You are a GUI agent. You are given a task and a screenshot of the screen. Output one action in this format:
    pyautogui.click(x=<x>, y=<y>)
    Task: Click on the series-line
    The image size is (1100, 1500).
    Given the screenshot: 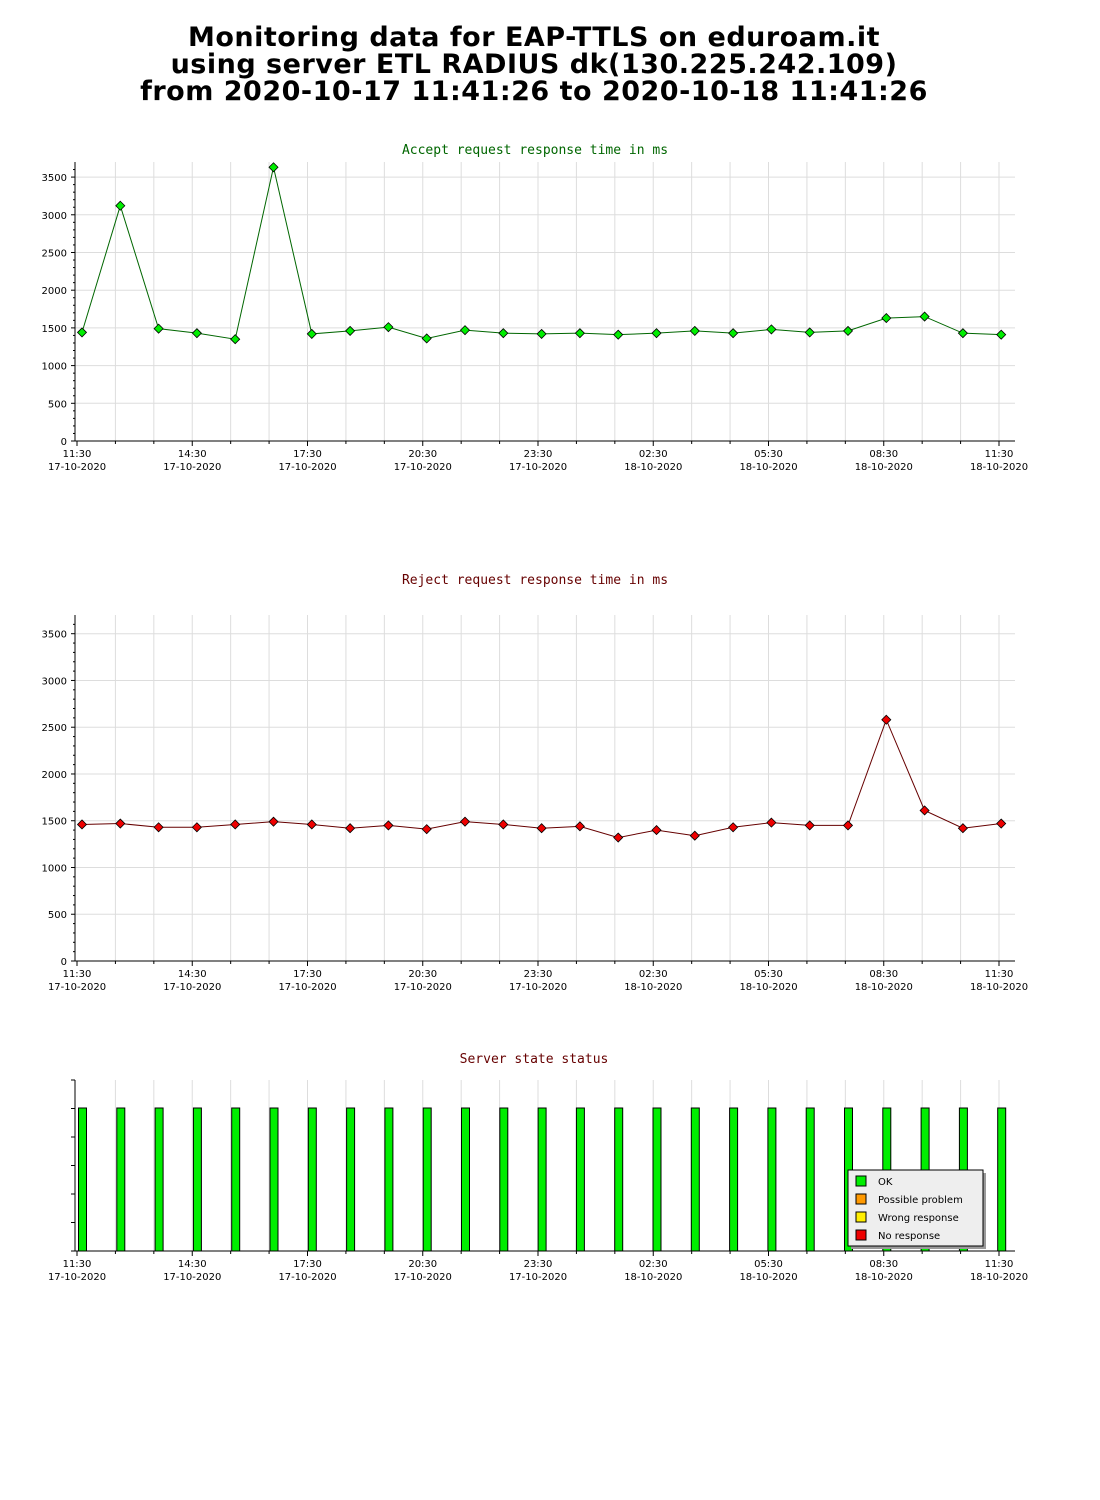 What is the action you would take?
    pyautogui.click(x=541, y=778)
    